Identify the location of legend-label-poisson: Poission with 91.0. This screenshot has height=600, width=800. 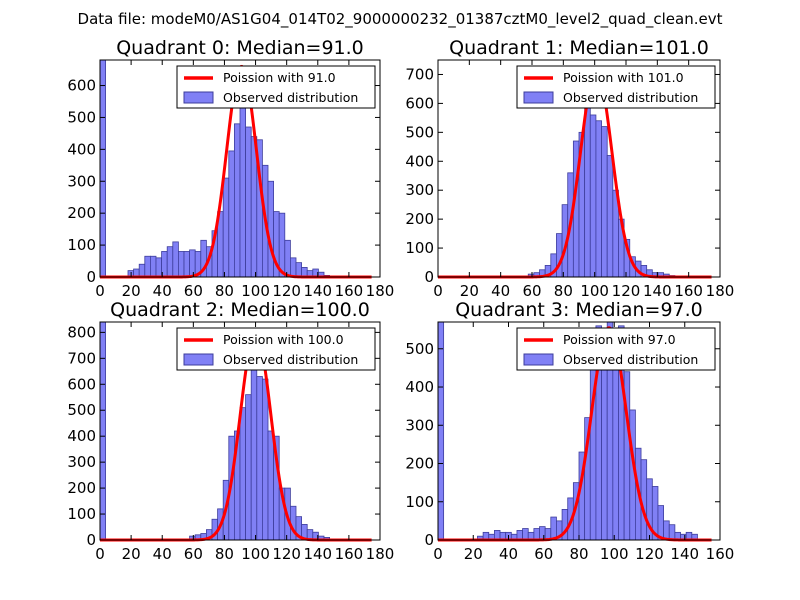
(279, 77).